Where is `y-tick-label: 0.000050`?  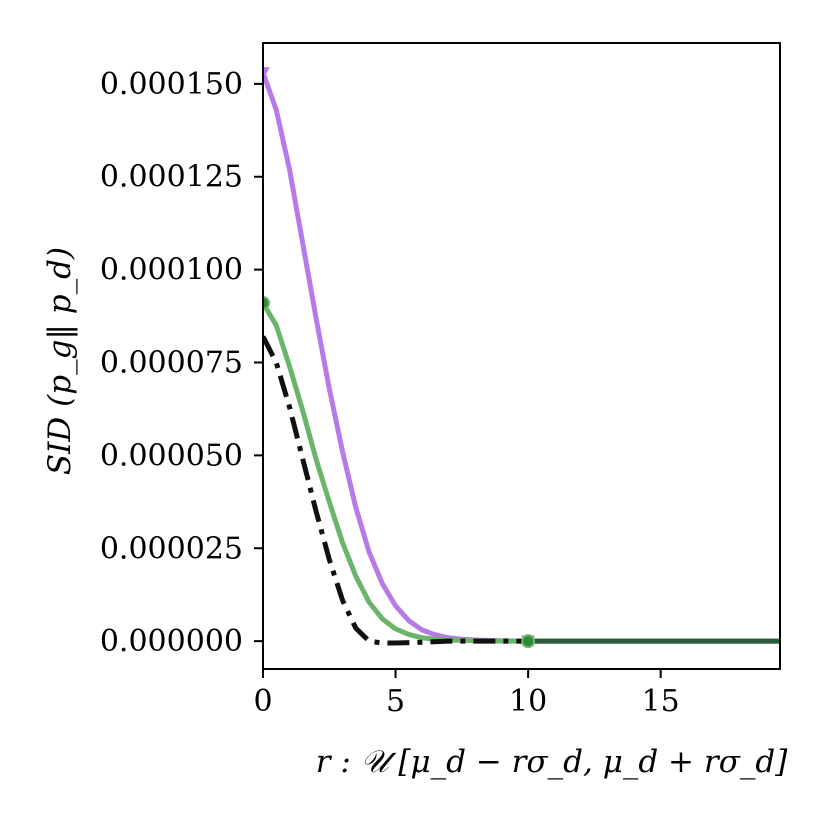
y-tick-label: 0.000050 is located at coordinates (171, 455).